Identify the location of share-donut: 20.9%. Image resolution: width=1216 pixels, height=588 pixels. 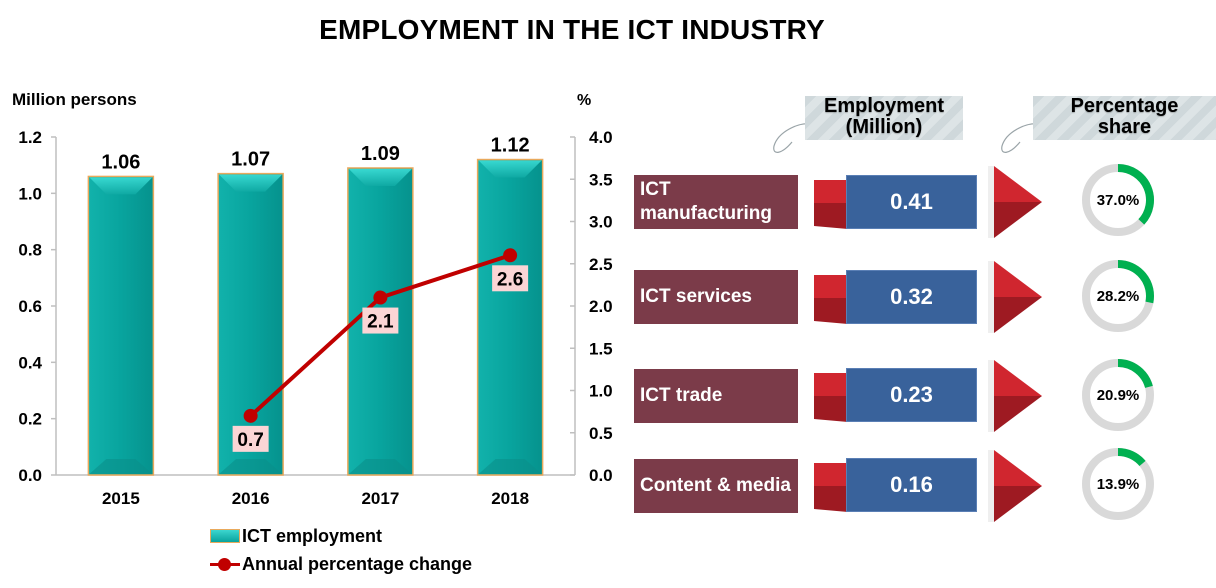
(1118, 395).